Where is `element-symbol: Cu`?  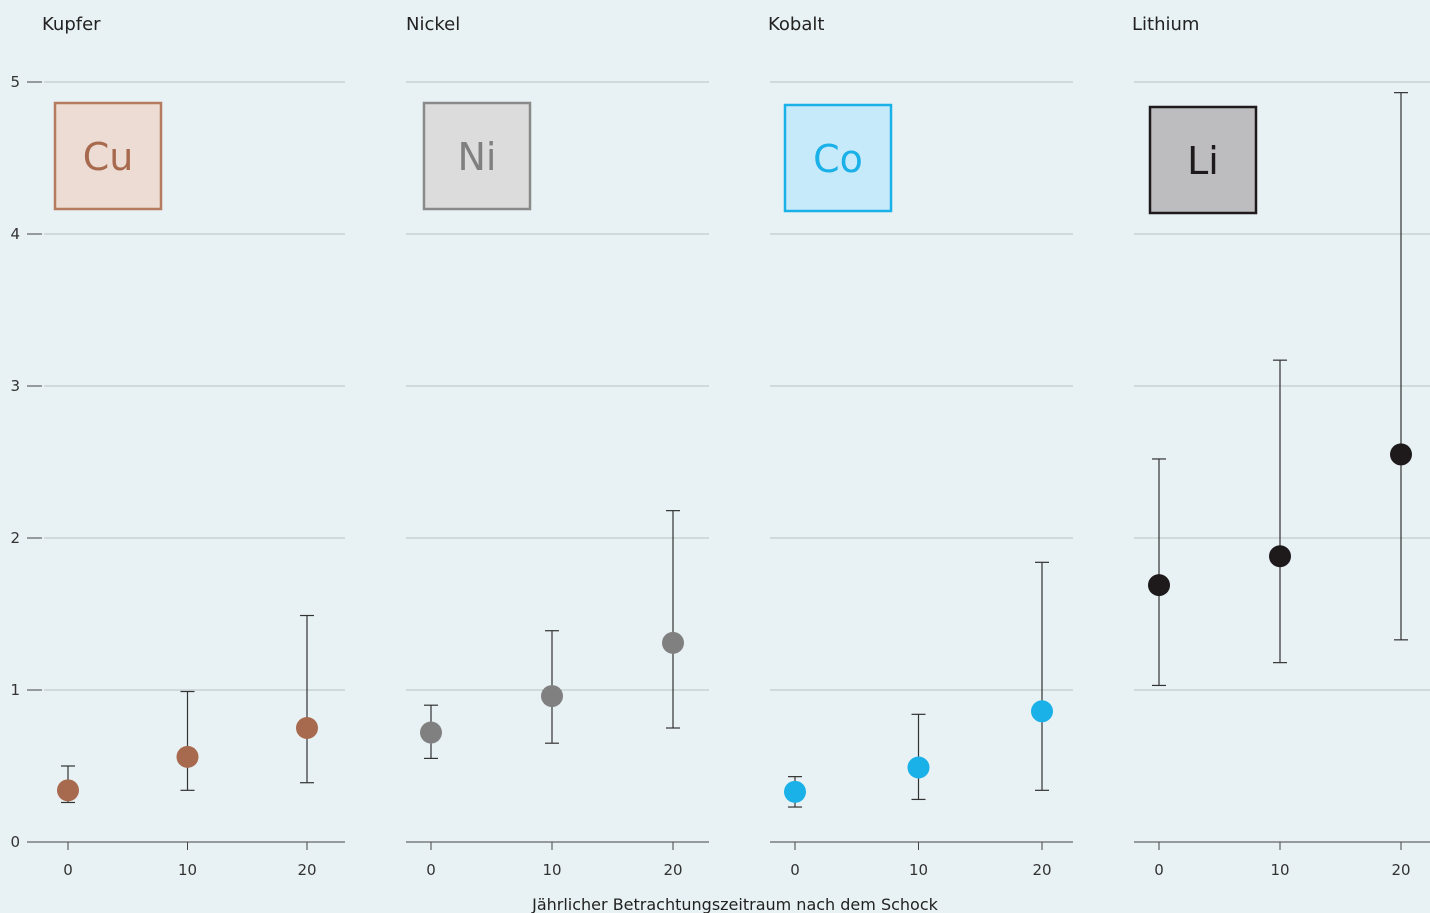
element-symbol: Cu is located at coordinates (108, 157).